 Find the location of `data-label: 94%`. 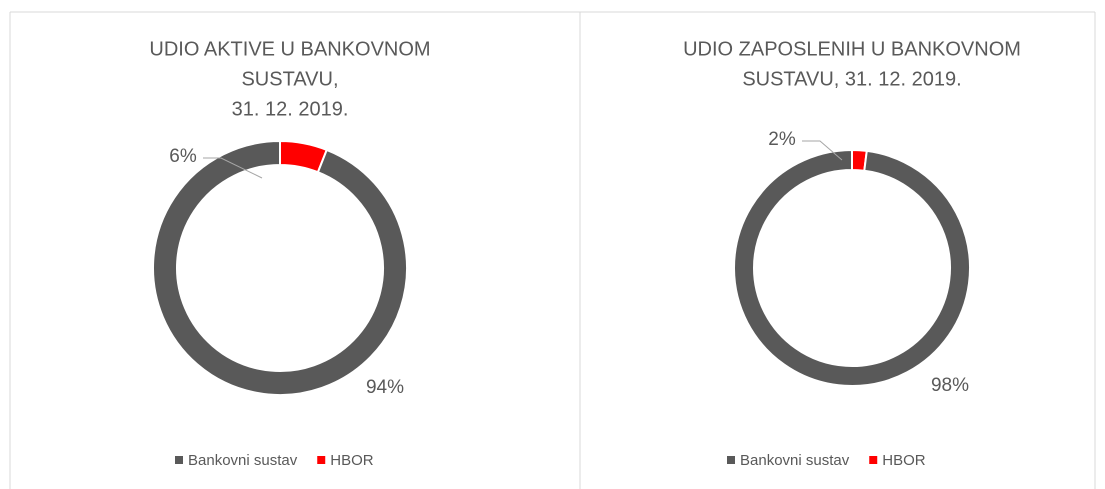

data-label: 94% is located at coordinates (385, 387).